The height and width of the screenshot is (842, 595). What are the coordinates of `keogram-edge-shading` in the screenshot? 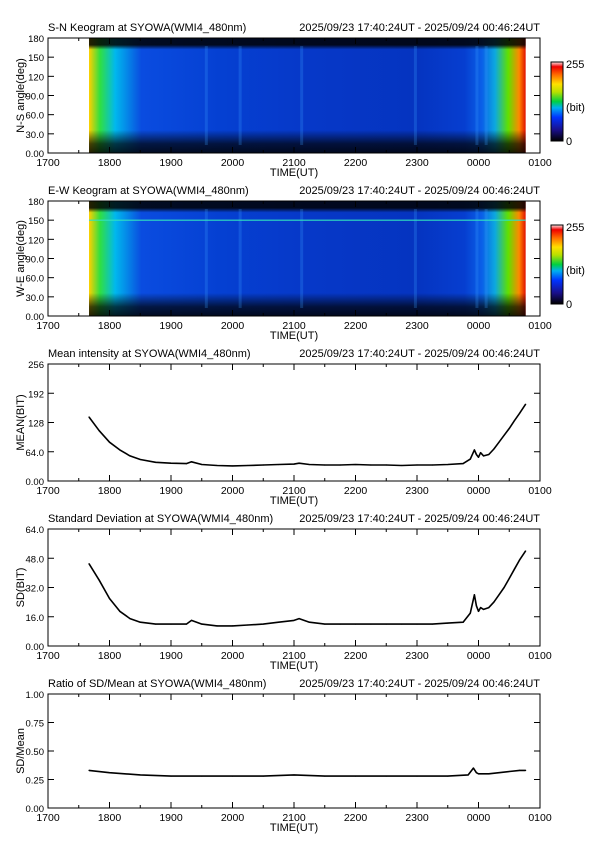 It's located at (307, 258).